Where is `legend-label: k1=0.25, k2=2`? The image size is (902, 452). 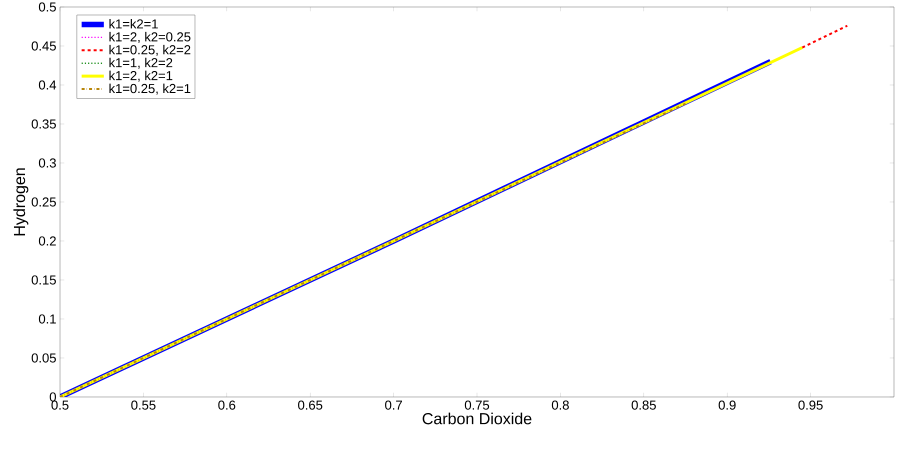 legend-label: k1=0.25, k2=2 is located at coordinates (149, 50).